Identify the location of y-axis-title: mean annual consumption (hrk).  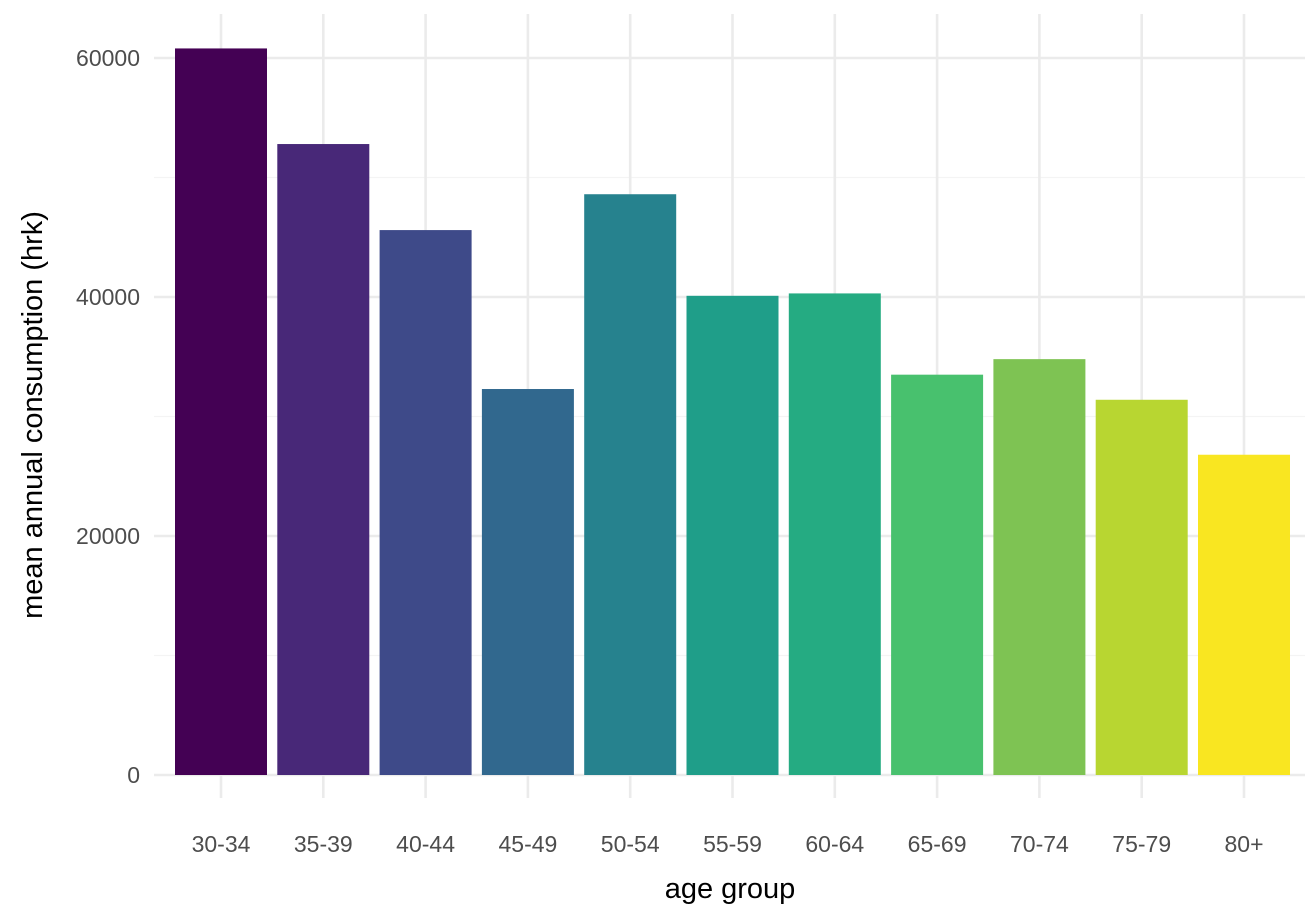
(33, 415).